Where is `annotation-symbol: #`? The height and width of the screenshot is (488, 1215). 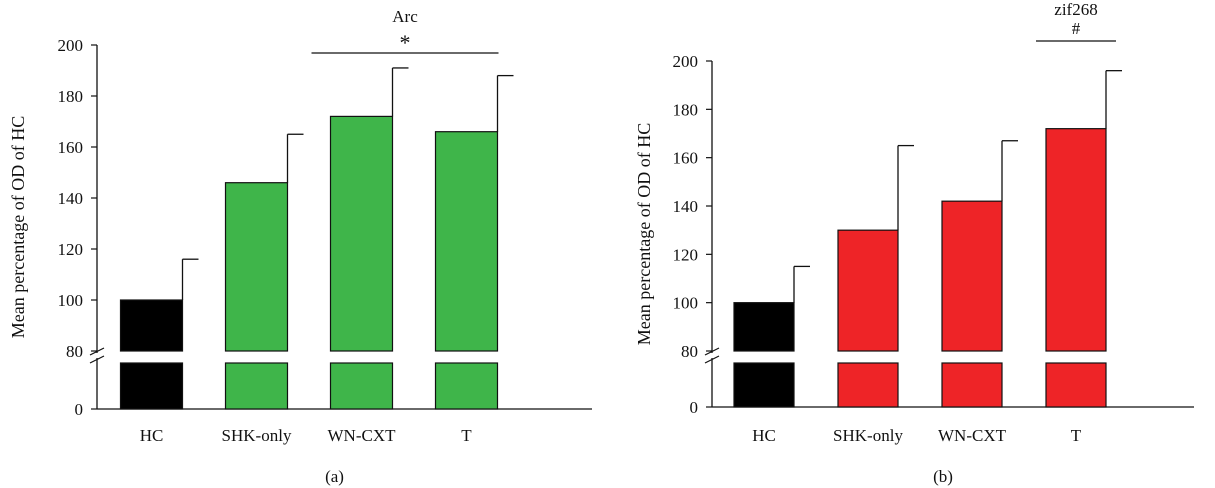
annotation-symbol: # is located at coordinates (1076, 28).